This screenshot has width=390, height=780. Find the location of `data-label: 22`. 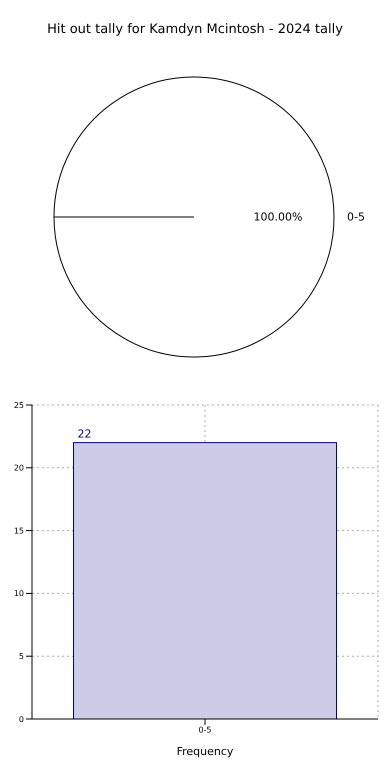

data-label: 22 is located at coordinates (85, 434).